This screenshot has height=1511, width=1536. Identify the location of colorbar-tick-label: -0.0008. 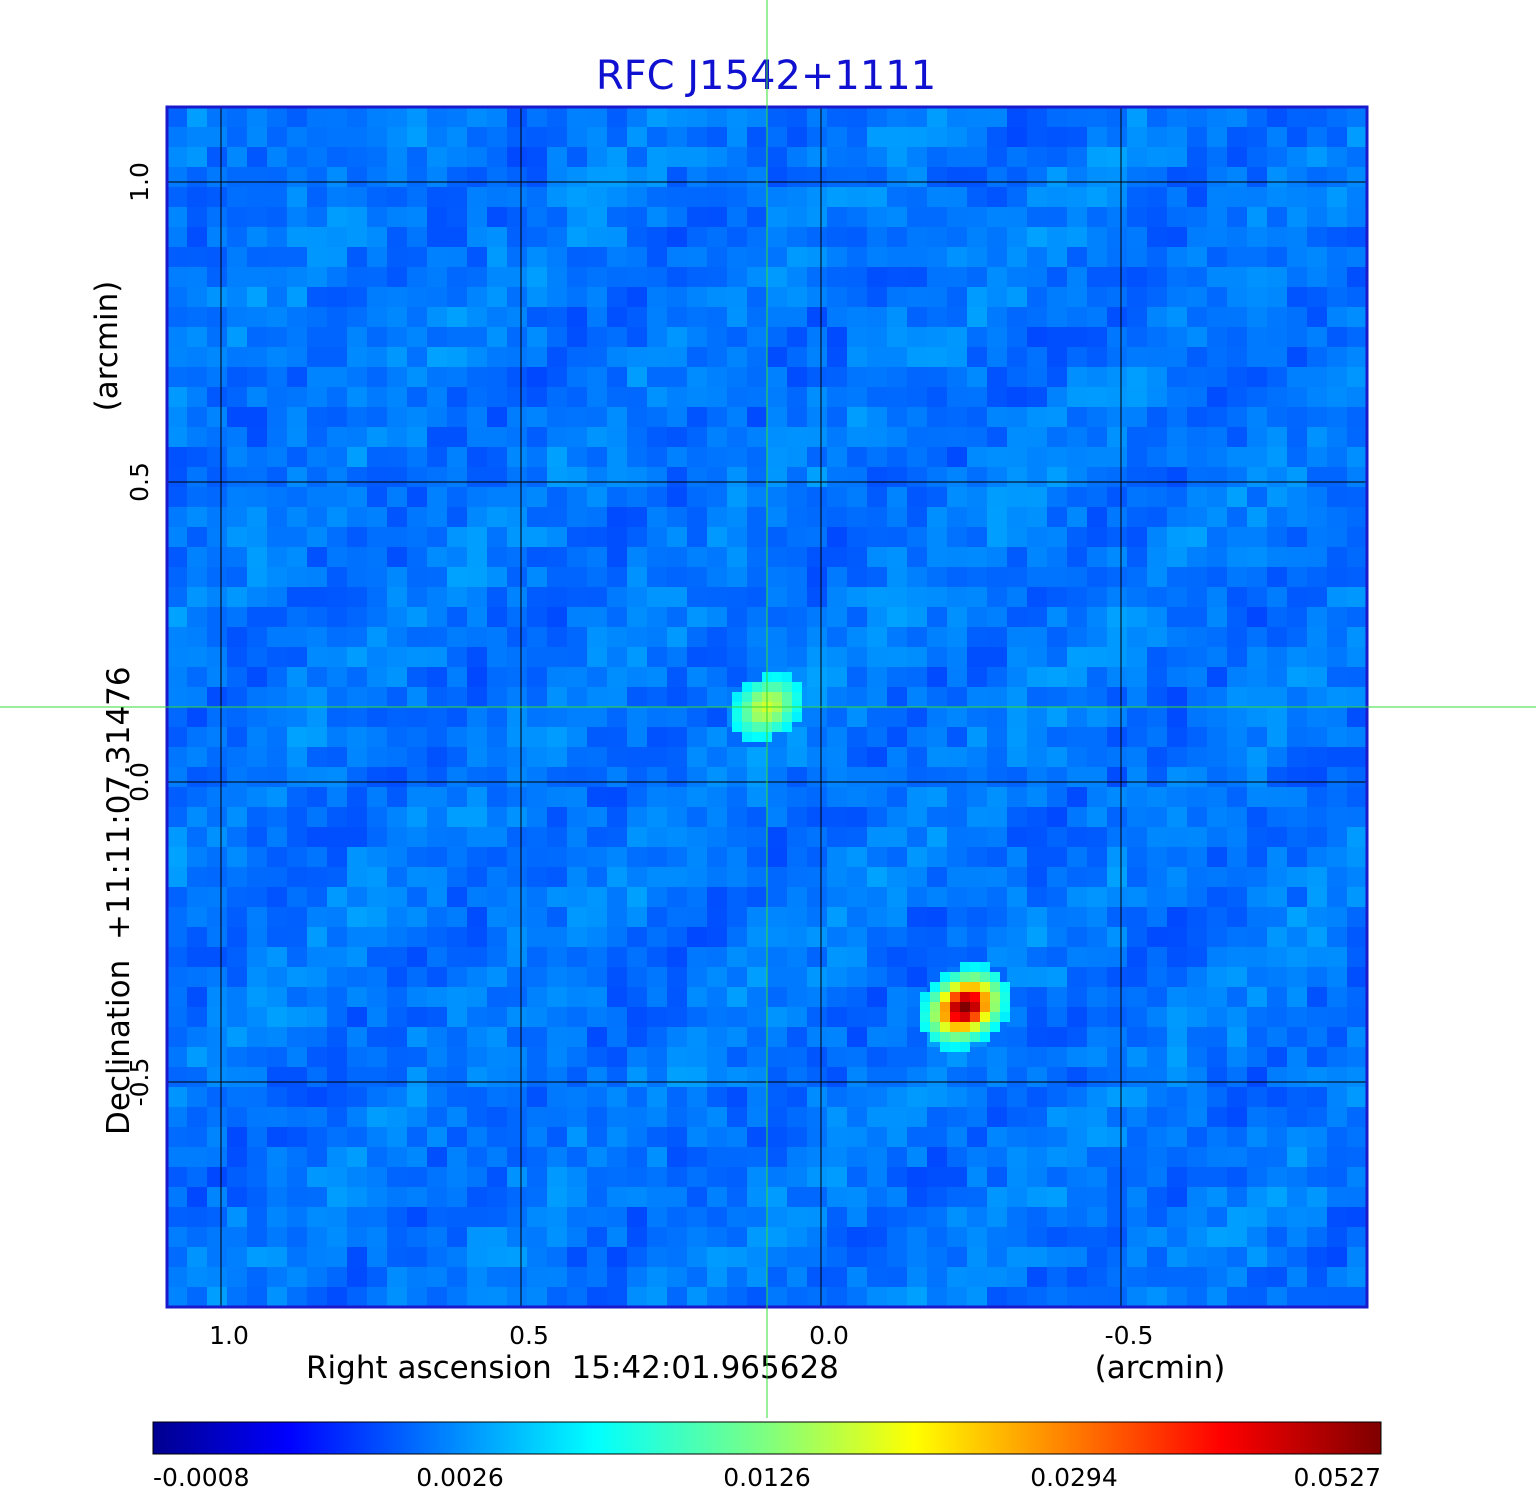
(201, 1477).